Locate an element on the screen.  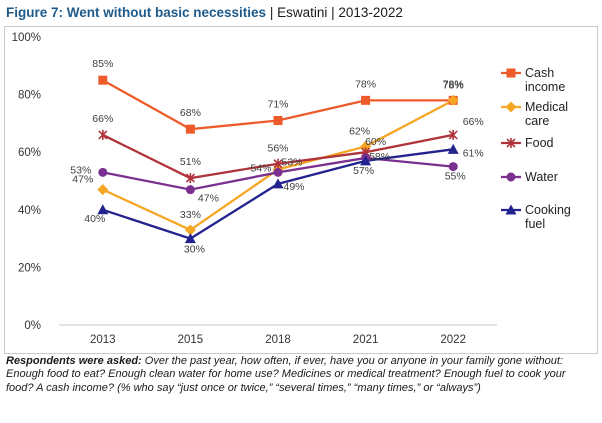
data-label: 68% is located at coordinates (190, 113).